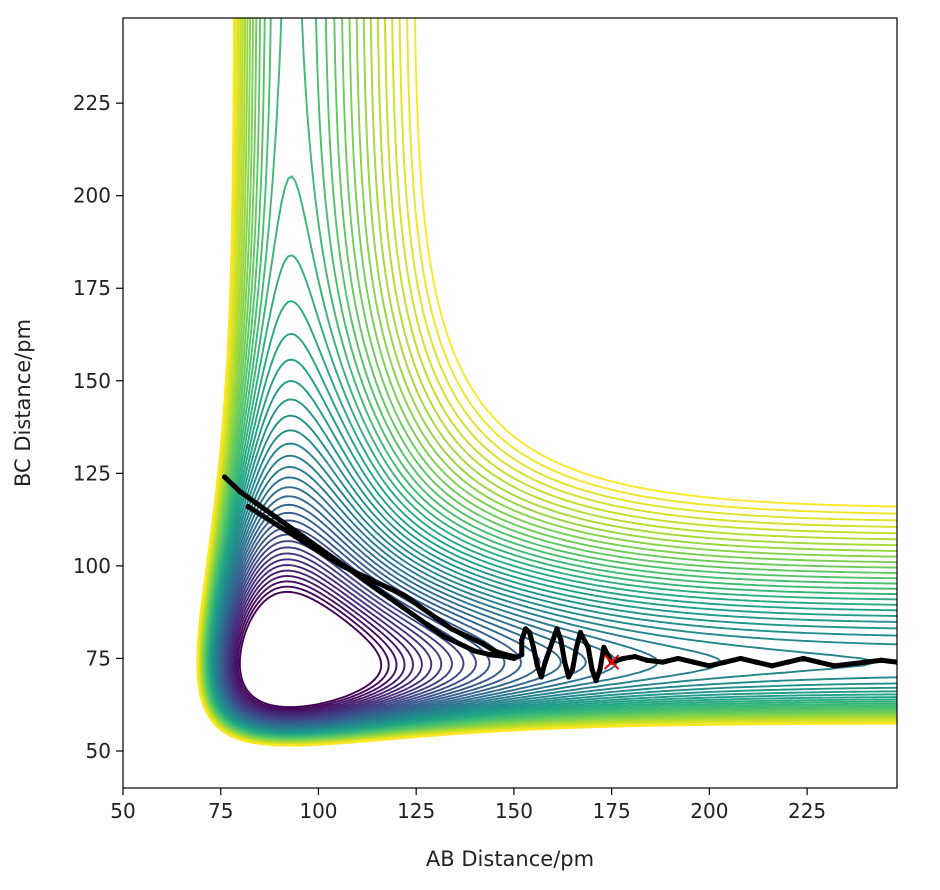 The width and height of the screenshot is (940, 890). I want to click on final-point-marker, so click(611, 662).